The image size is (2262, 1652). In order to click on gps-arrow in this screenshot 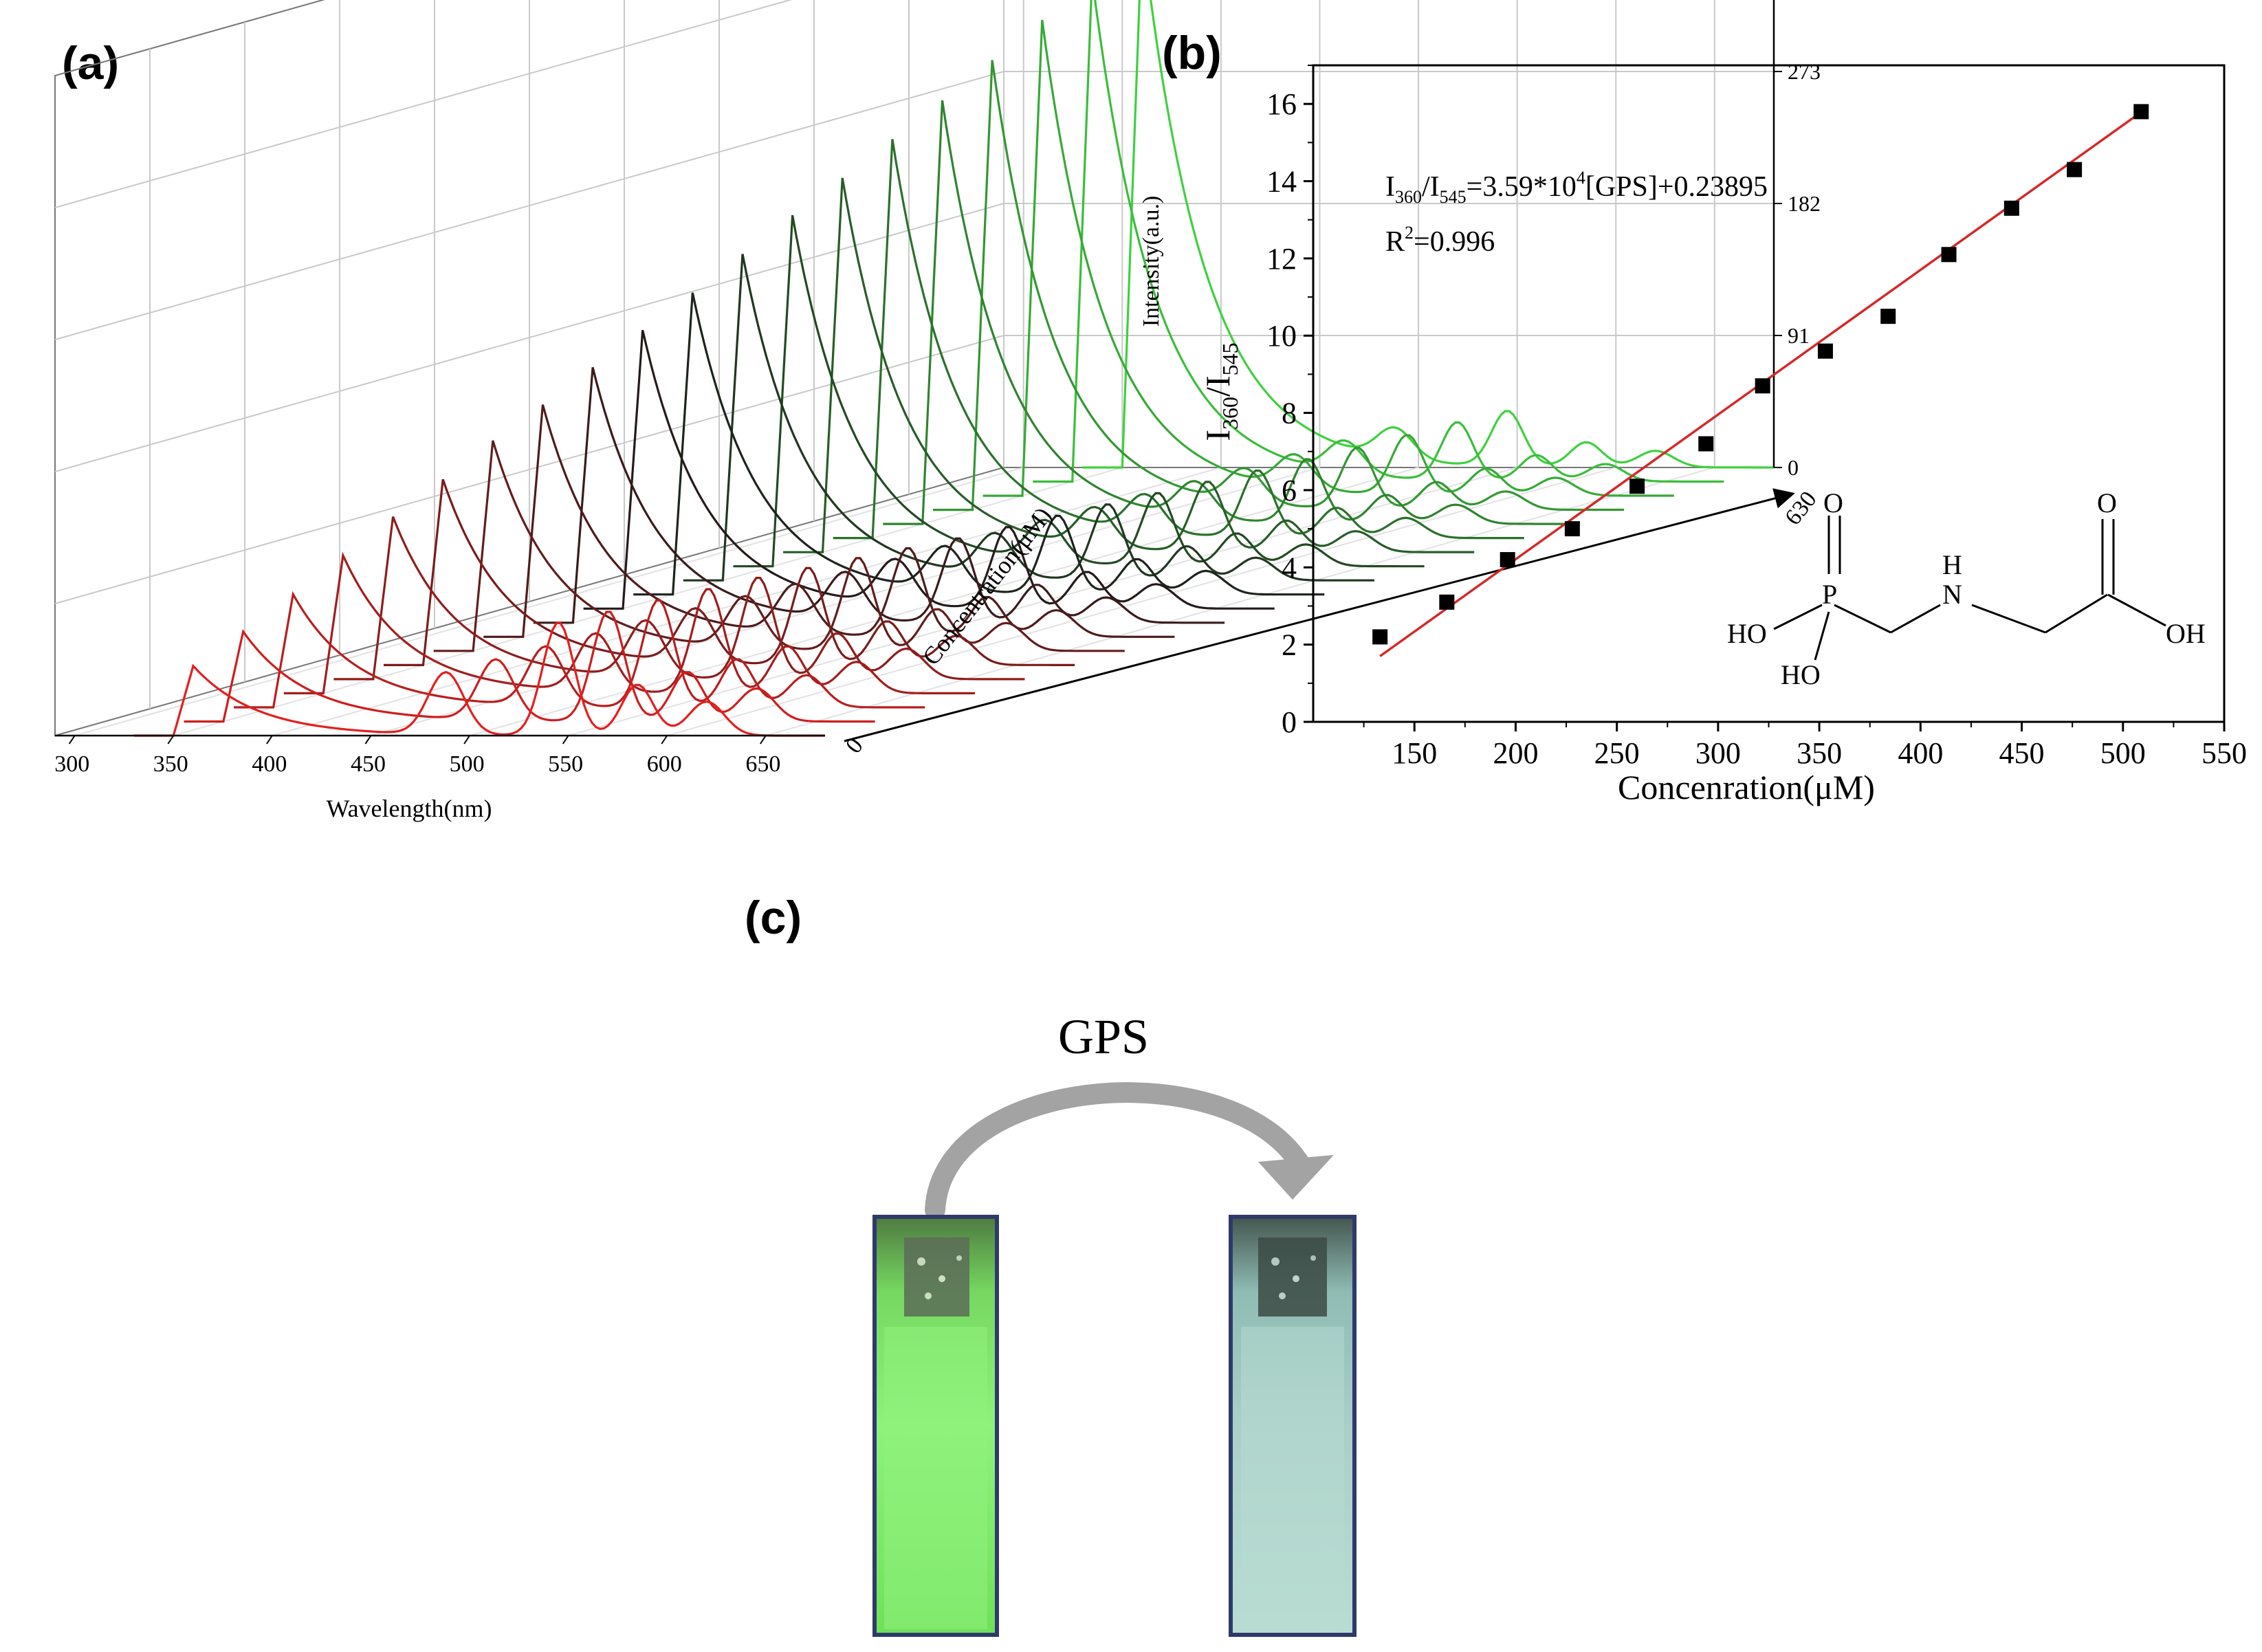, I will do `click(1119, 1151)`.